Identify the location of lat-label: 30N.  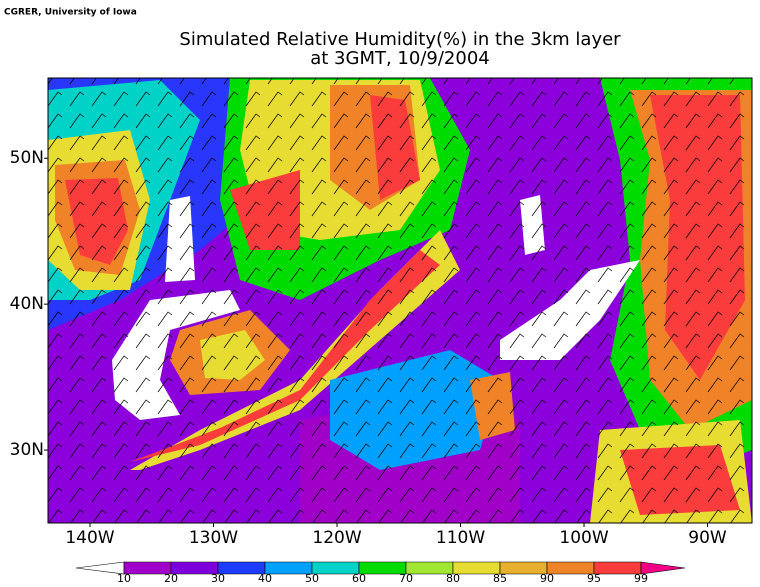
(27, 450).